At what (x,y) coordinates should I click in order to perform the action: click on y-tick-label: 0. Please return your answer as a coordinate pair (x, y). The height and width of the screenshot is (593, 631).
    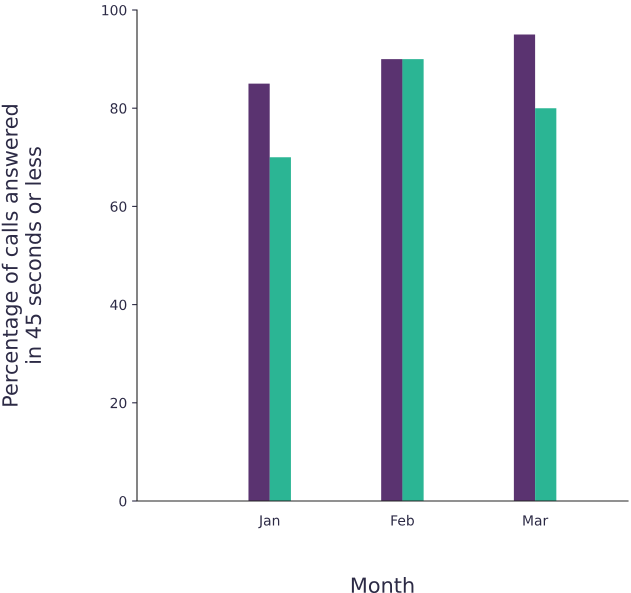
    Looking at the image, I should click on (122, 501).